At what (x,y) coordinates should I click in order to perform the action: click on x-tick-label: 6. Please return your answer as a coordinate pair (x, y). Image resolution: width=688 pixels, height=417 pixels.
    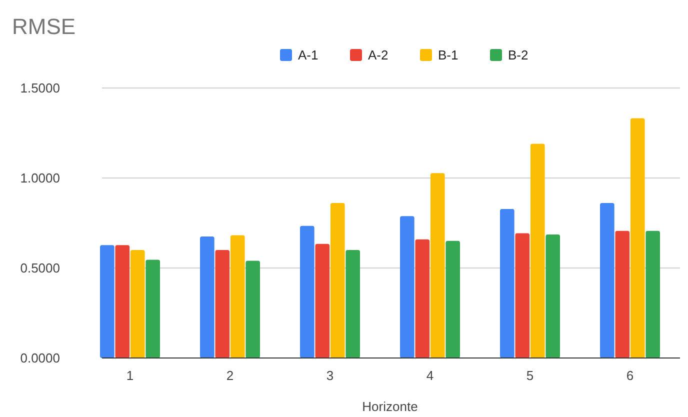
    Looking at the image, I should click on (630, 375).